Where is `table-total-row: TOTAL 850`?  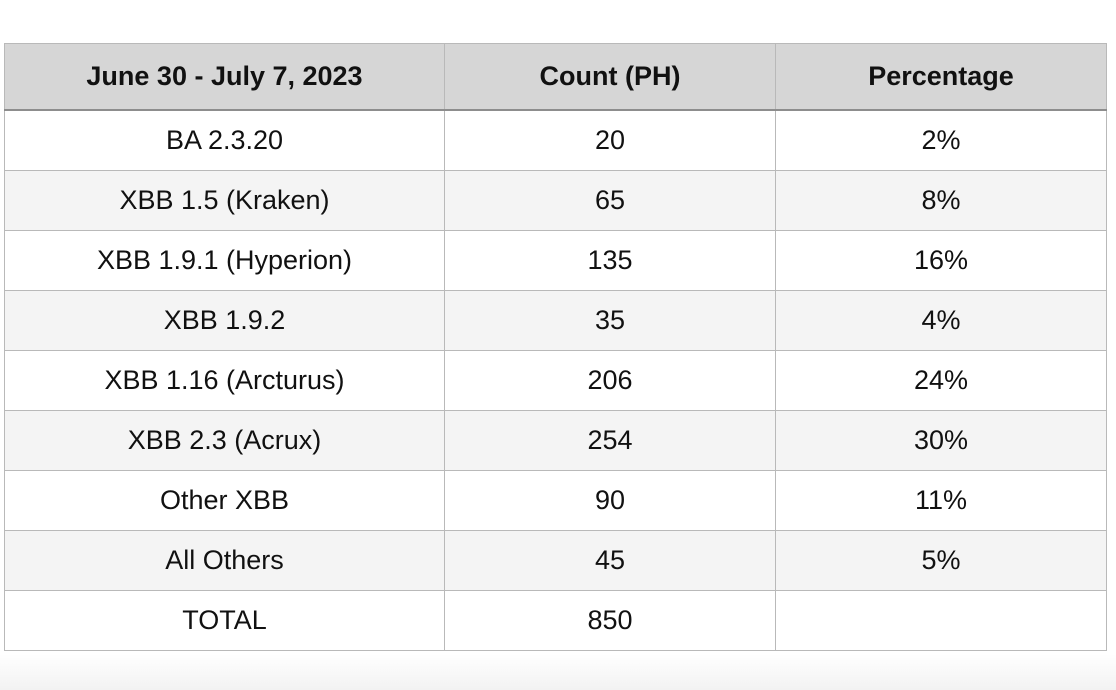 table-total-row: TOTAL 850 is located at coordinates (555, 620).